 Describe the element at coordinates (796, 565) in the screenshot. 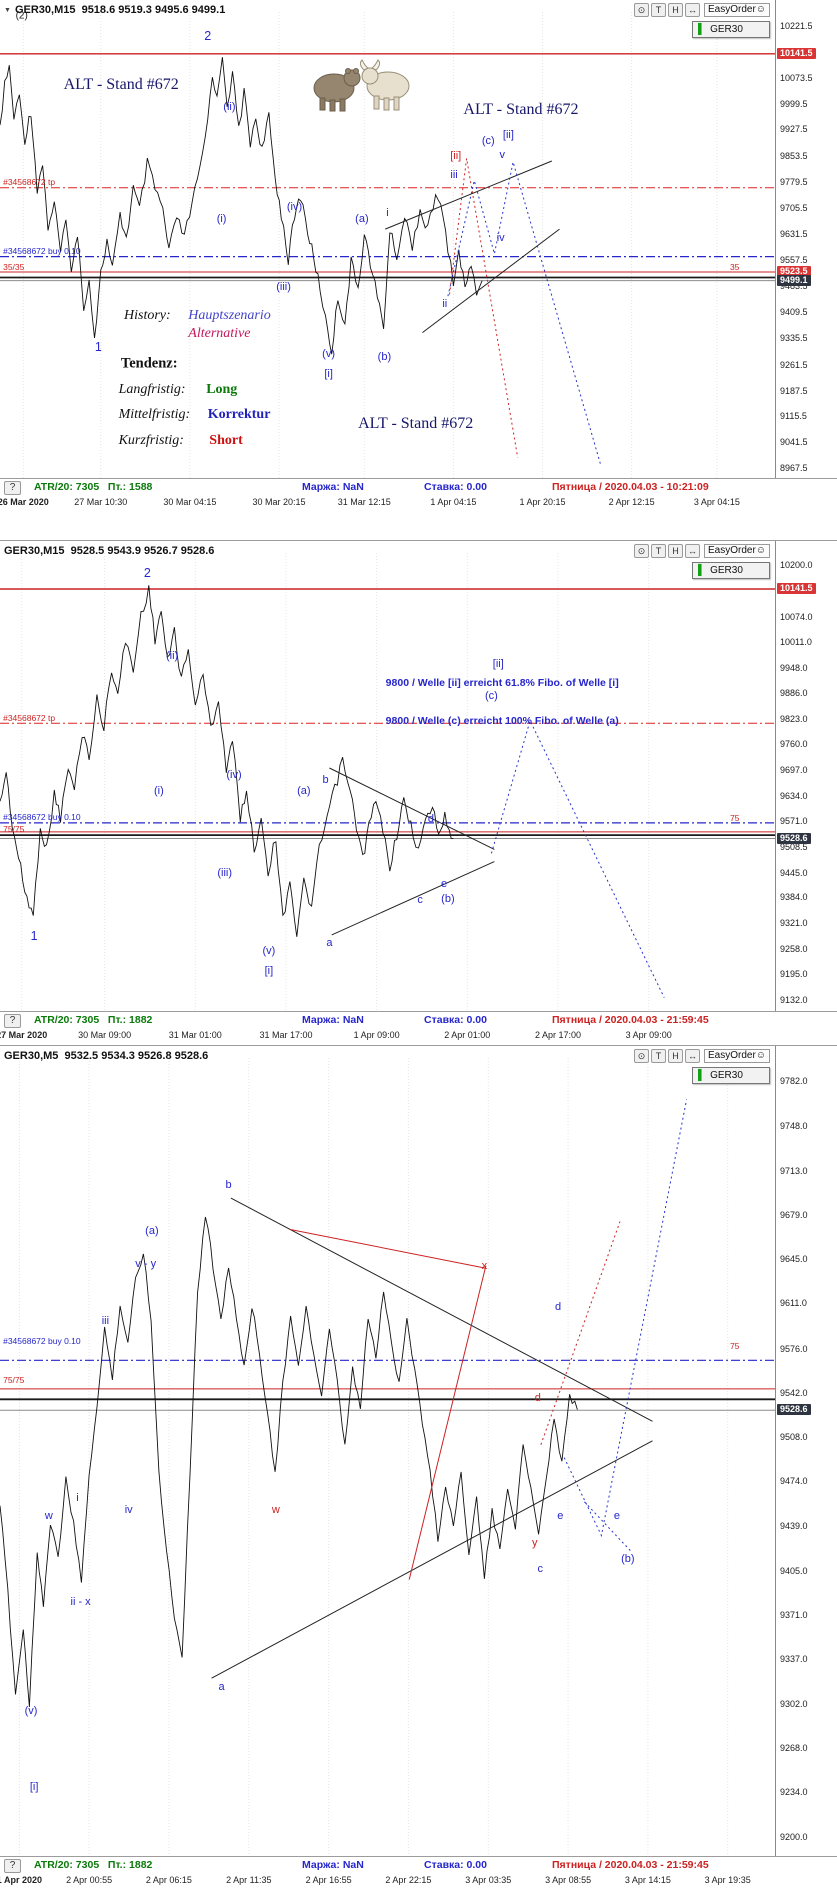

I see `price-label: 10200.0` at that location.